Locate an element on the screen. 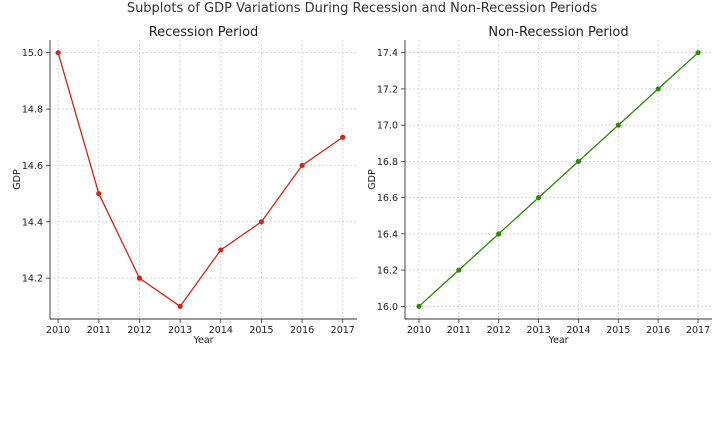 The width and height of the screenshot is (722, 422). subplot-title: Non-Recession Period is located at coordinates (558, 32).